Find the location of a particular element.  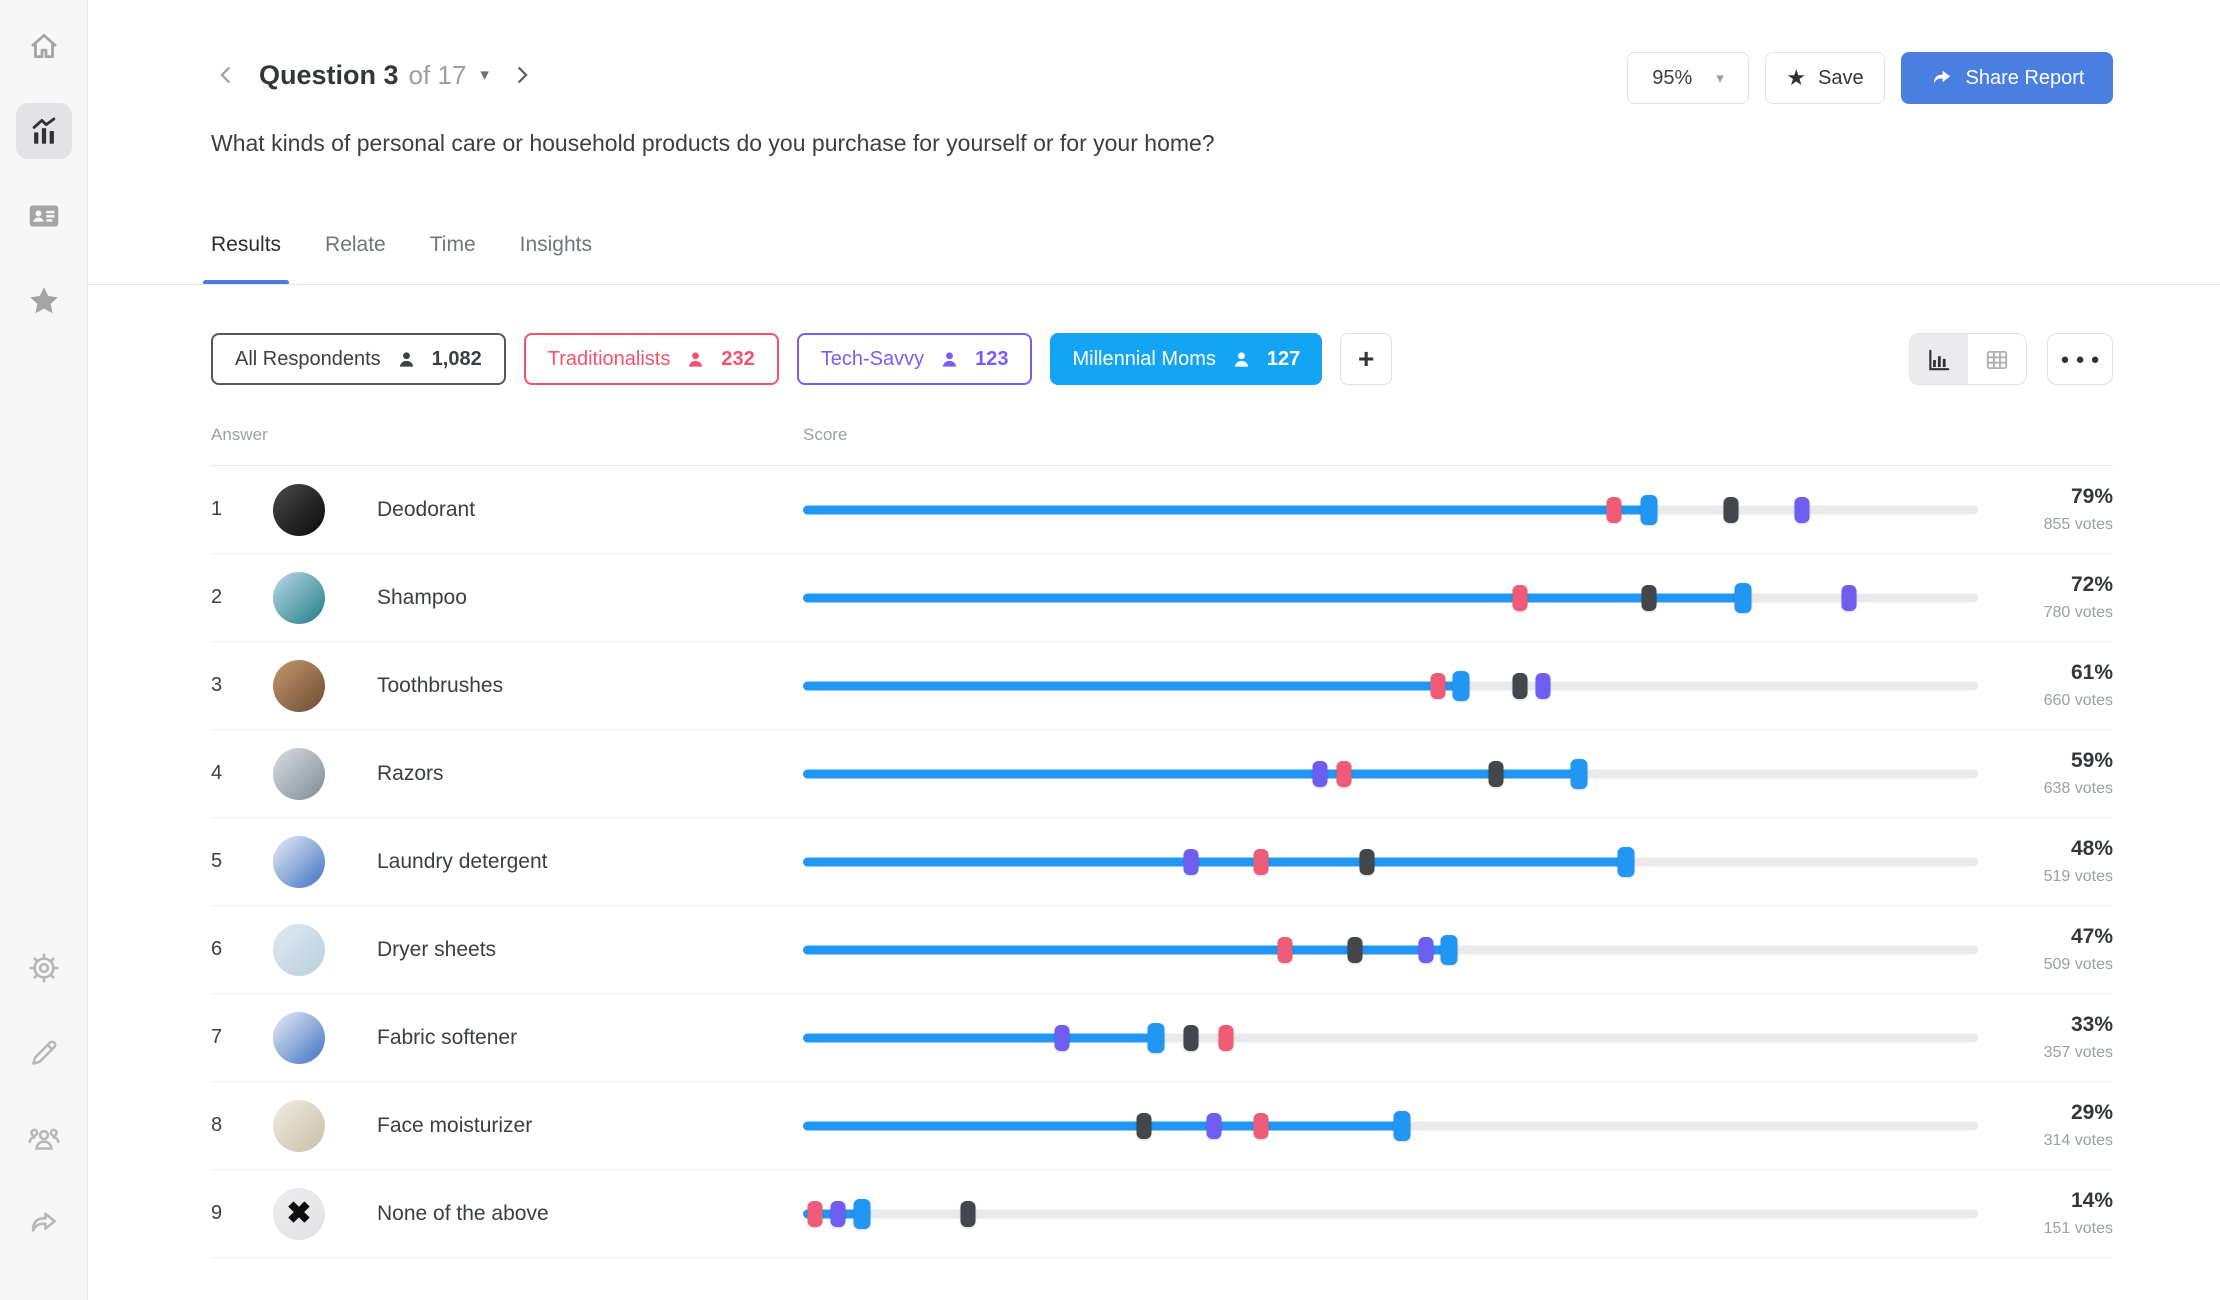

tab-results: Results is located at coordinates (246, 259).